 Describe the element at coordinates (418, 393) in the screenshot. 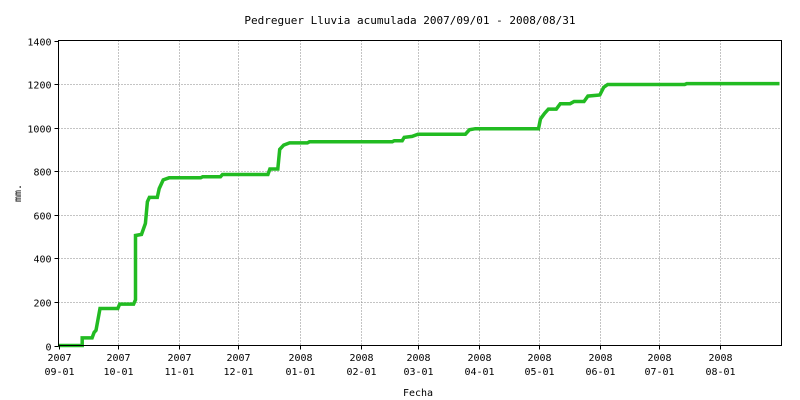

I see `x-axis-label: Fecha` at that location.